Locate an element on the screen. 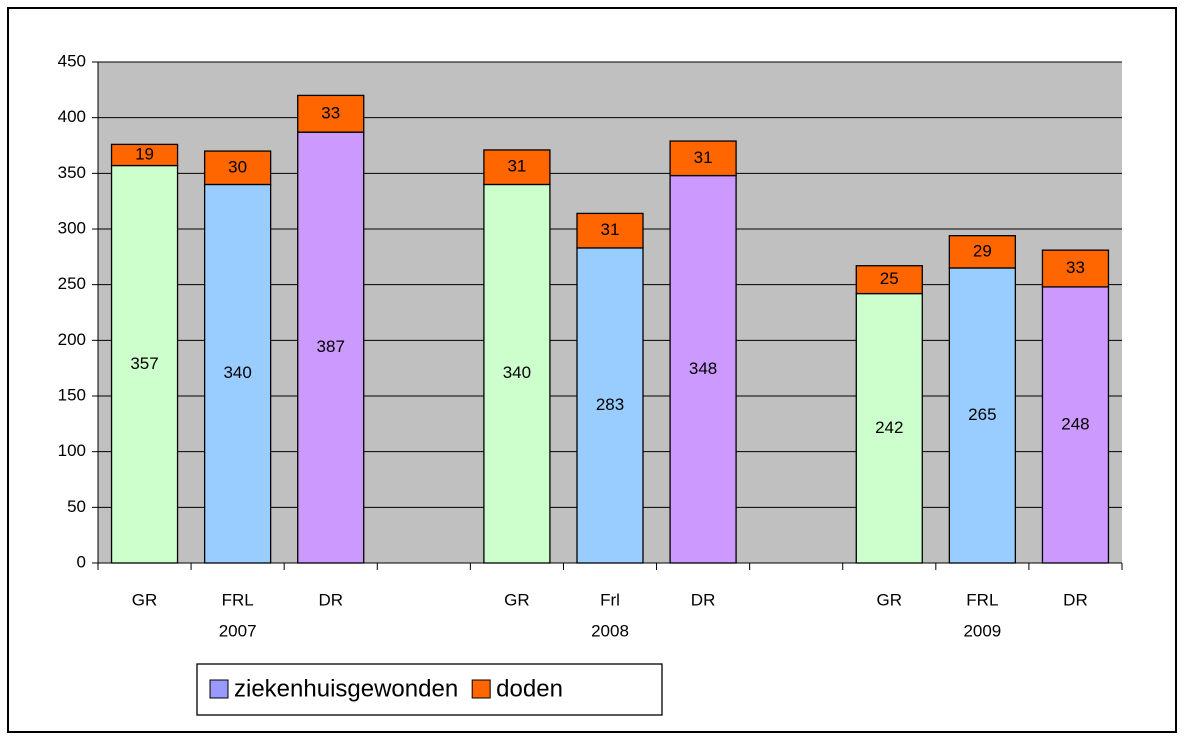 This screenshot has width=1186, height=745. data-label: 19 is located at coordinates (144, 153).